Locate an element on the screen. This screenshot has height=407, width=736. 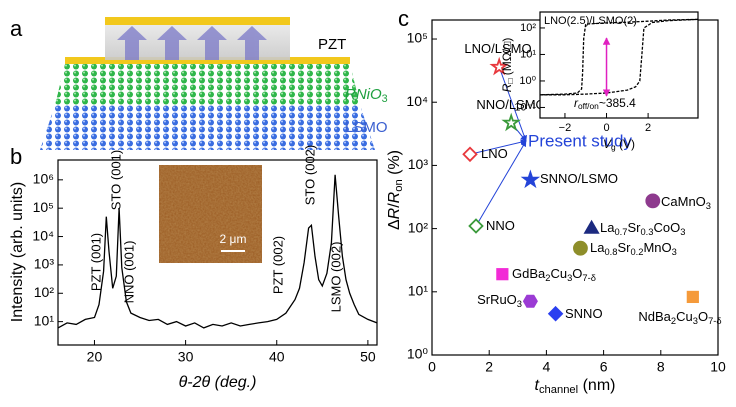
x-tick-label: 6 is located at coordinates (604, 366).